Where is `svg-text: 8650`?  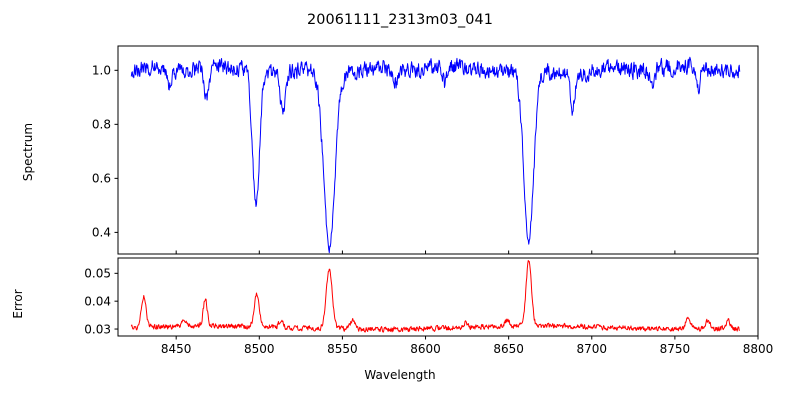 svg-text: 8650 is located at coordinates (508, 349).